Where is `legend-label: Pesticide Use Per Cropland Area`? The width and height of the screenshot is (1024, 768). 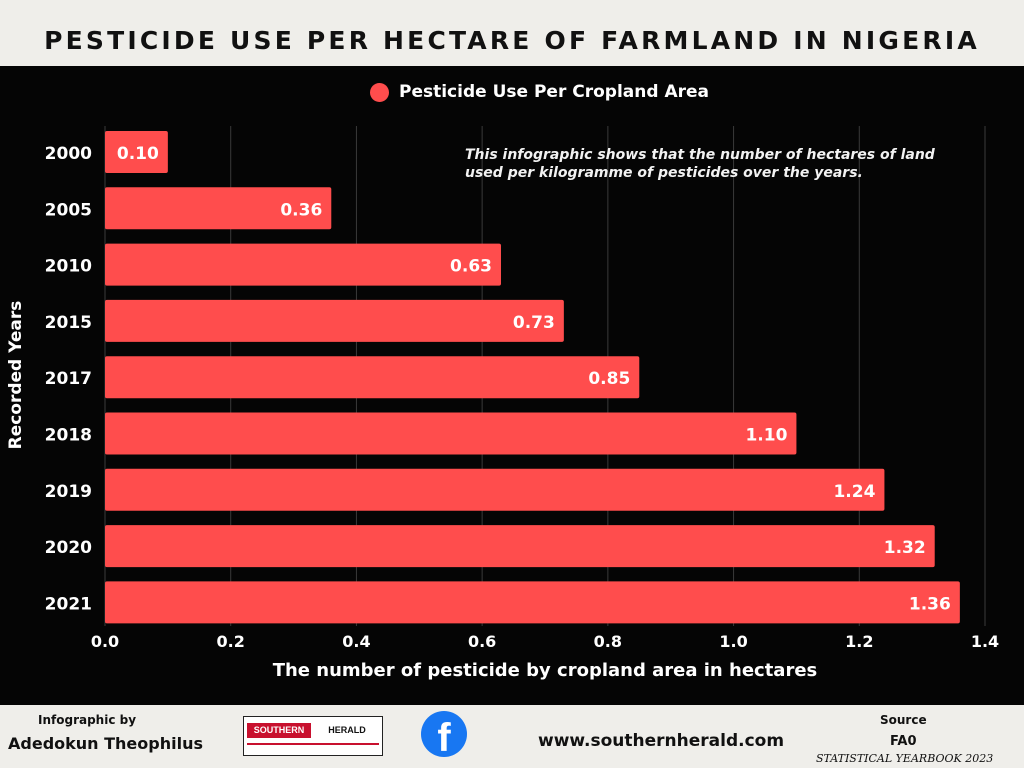
legend-label: Pesticide Use Per Cropland Area is located at coordinates (554, 92).